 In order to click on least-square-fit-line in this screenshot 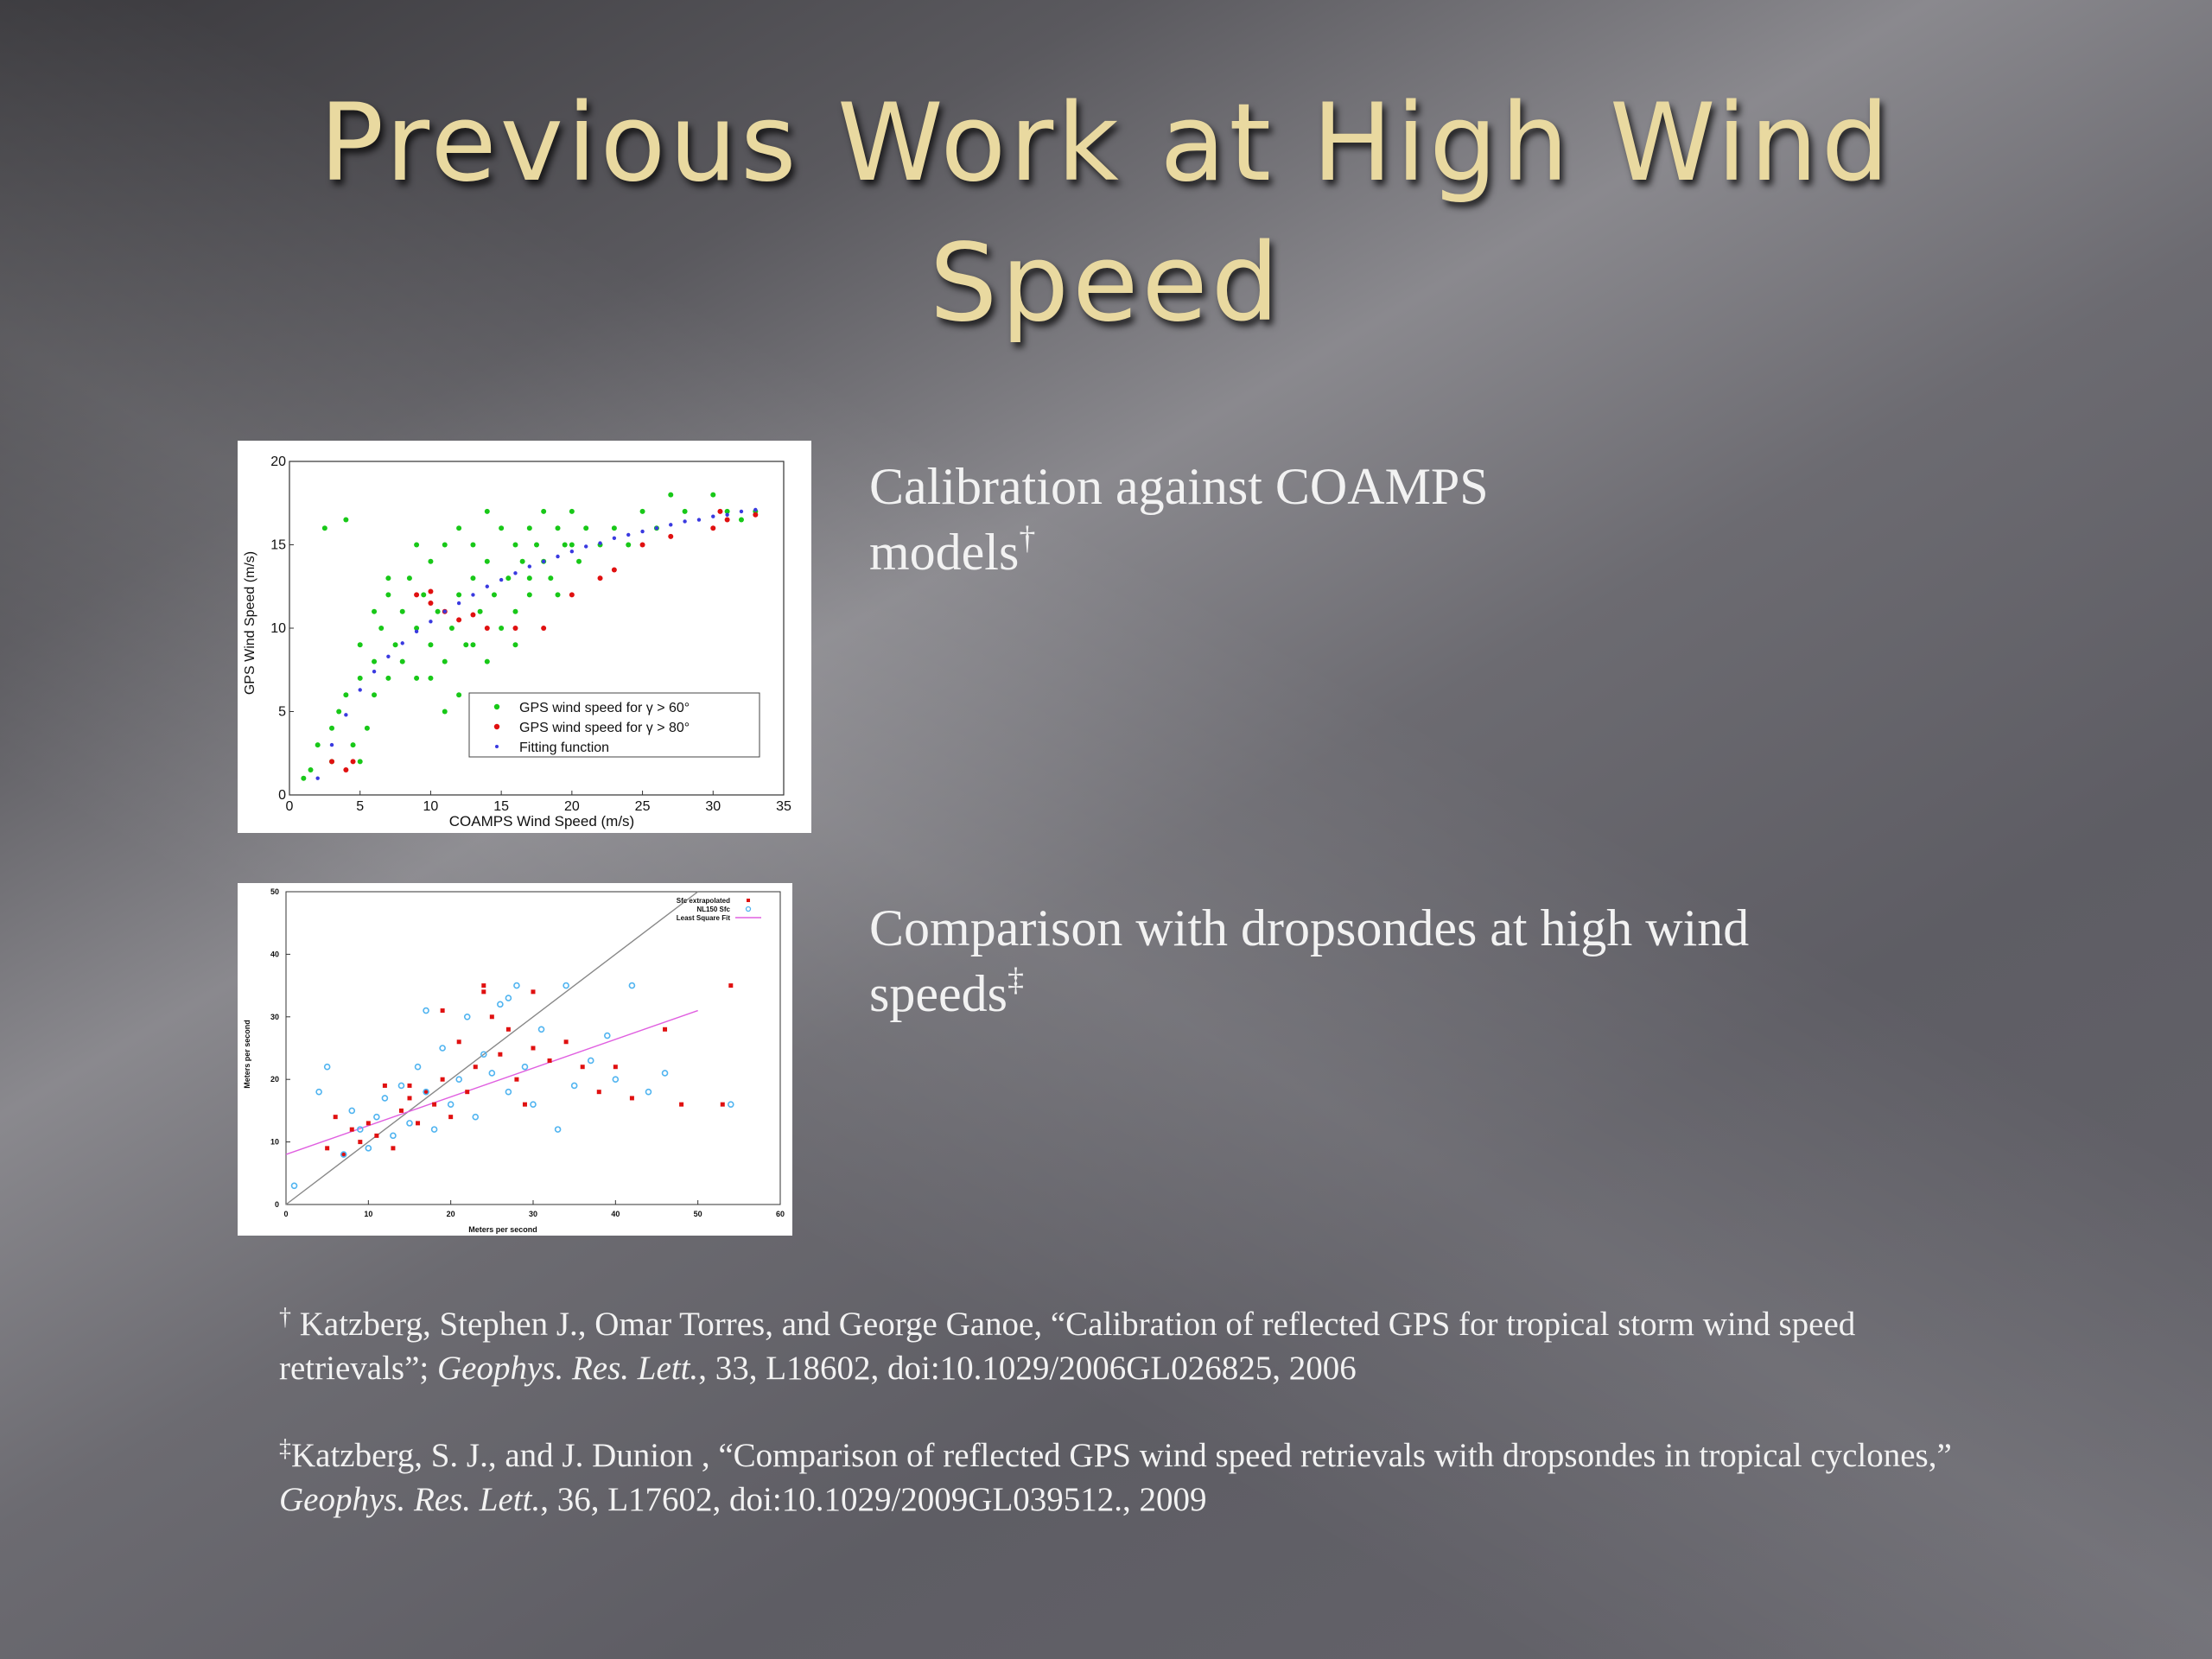, I will do `click(491, 1082)`.